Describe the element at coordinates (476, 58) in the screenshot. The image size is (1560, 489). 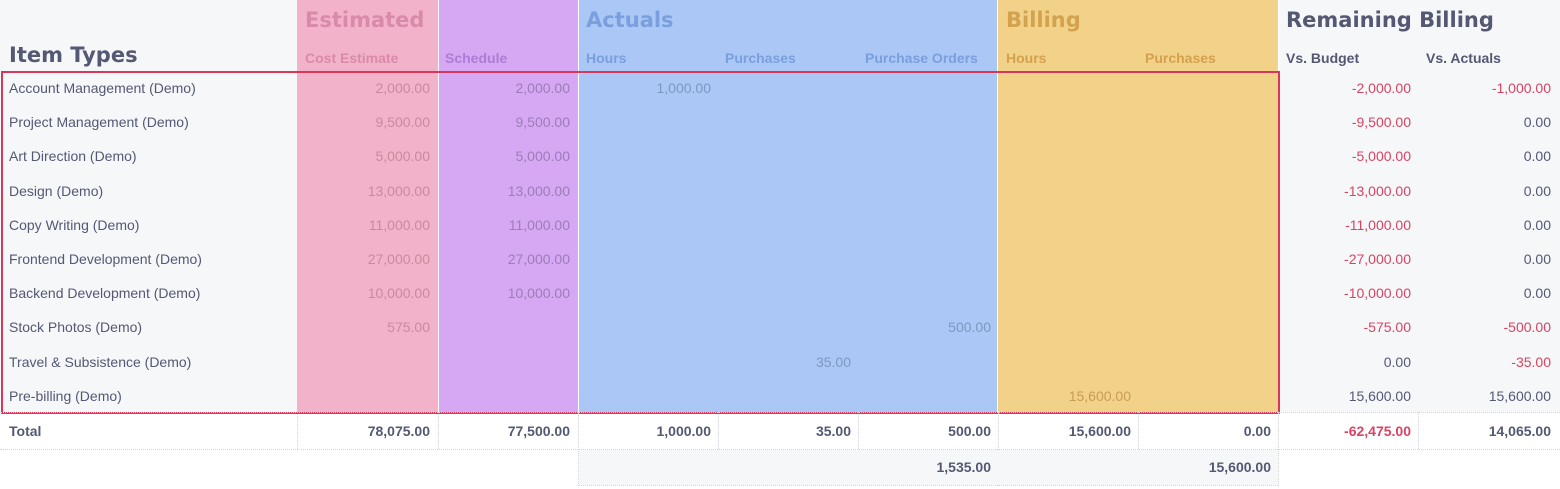
I see `schedule-subheader: Schedule` at that location.